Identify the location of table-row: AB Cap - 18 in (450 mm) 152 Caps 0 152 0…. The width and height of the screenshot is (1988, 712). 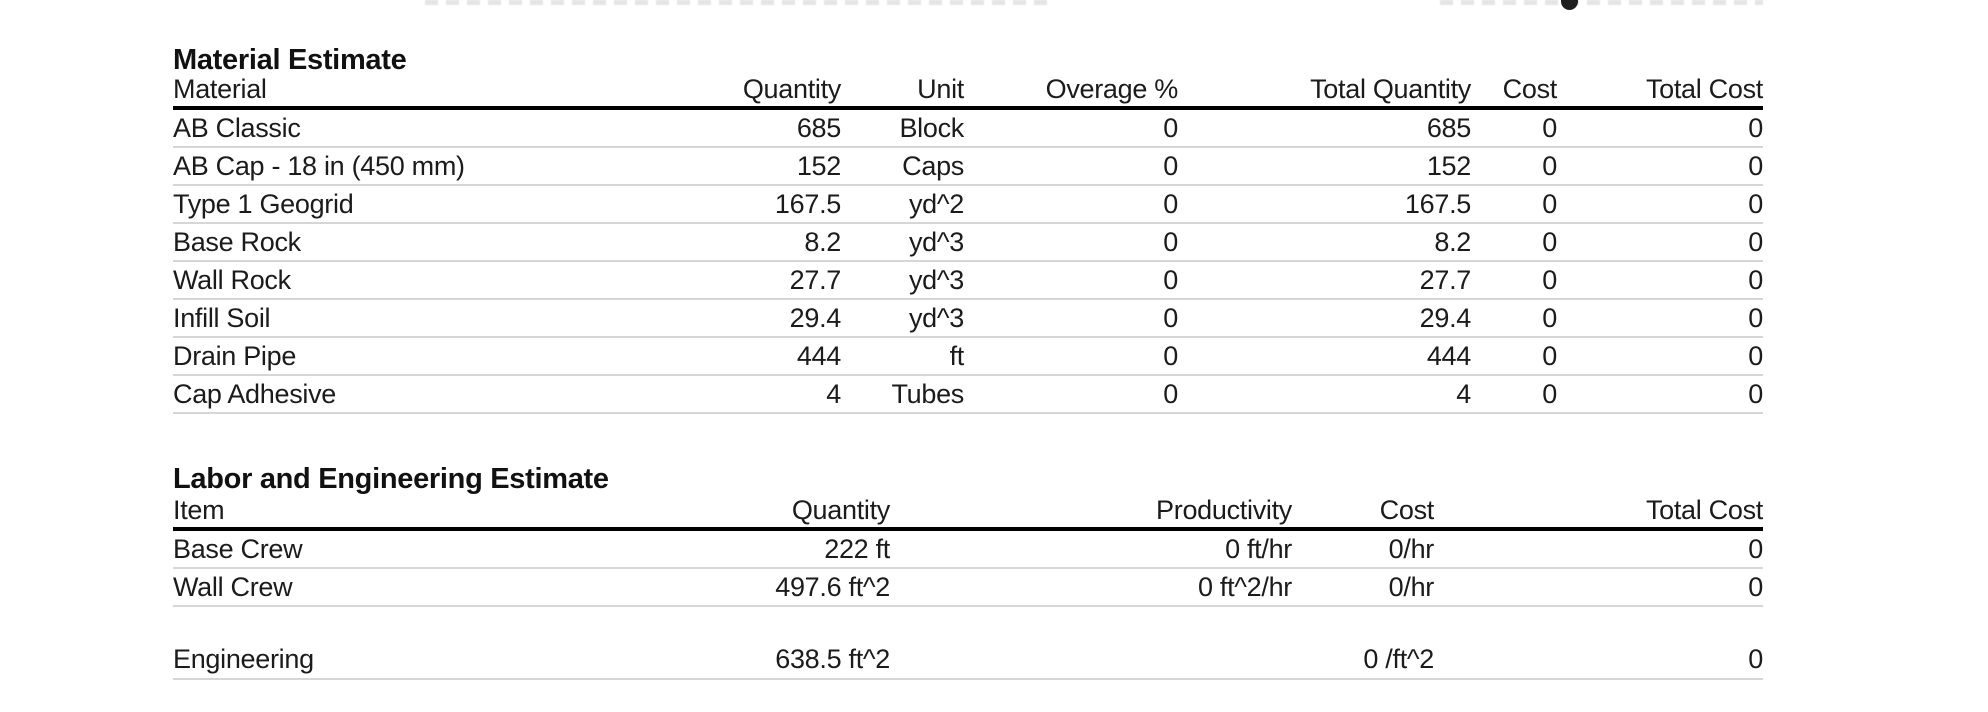
(968, 167).